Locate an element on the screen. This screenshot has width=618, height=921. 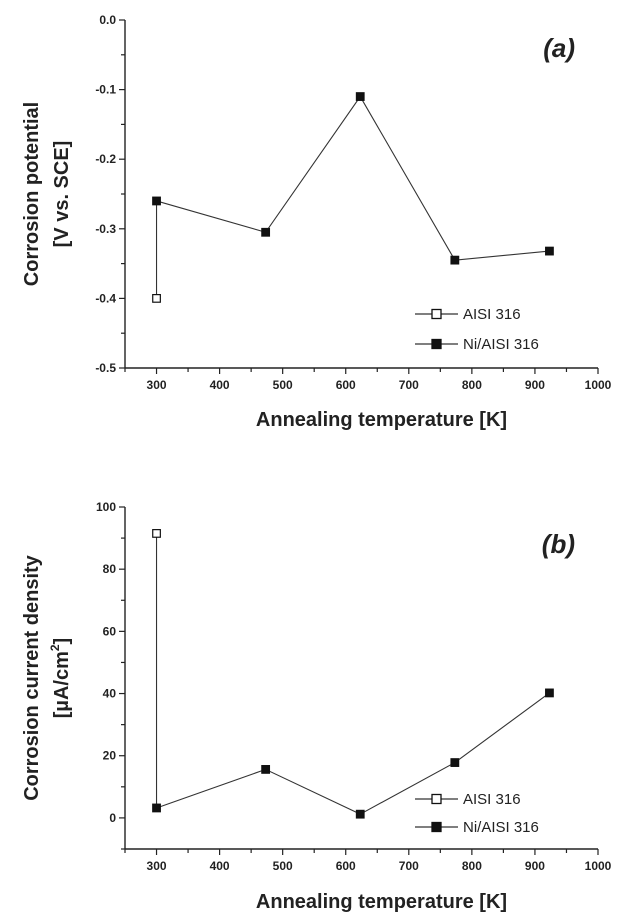
y-axis-title-superscript: 2 is located at coordinates (55, 647).